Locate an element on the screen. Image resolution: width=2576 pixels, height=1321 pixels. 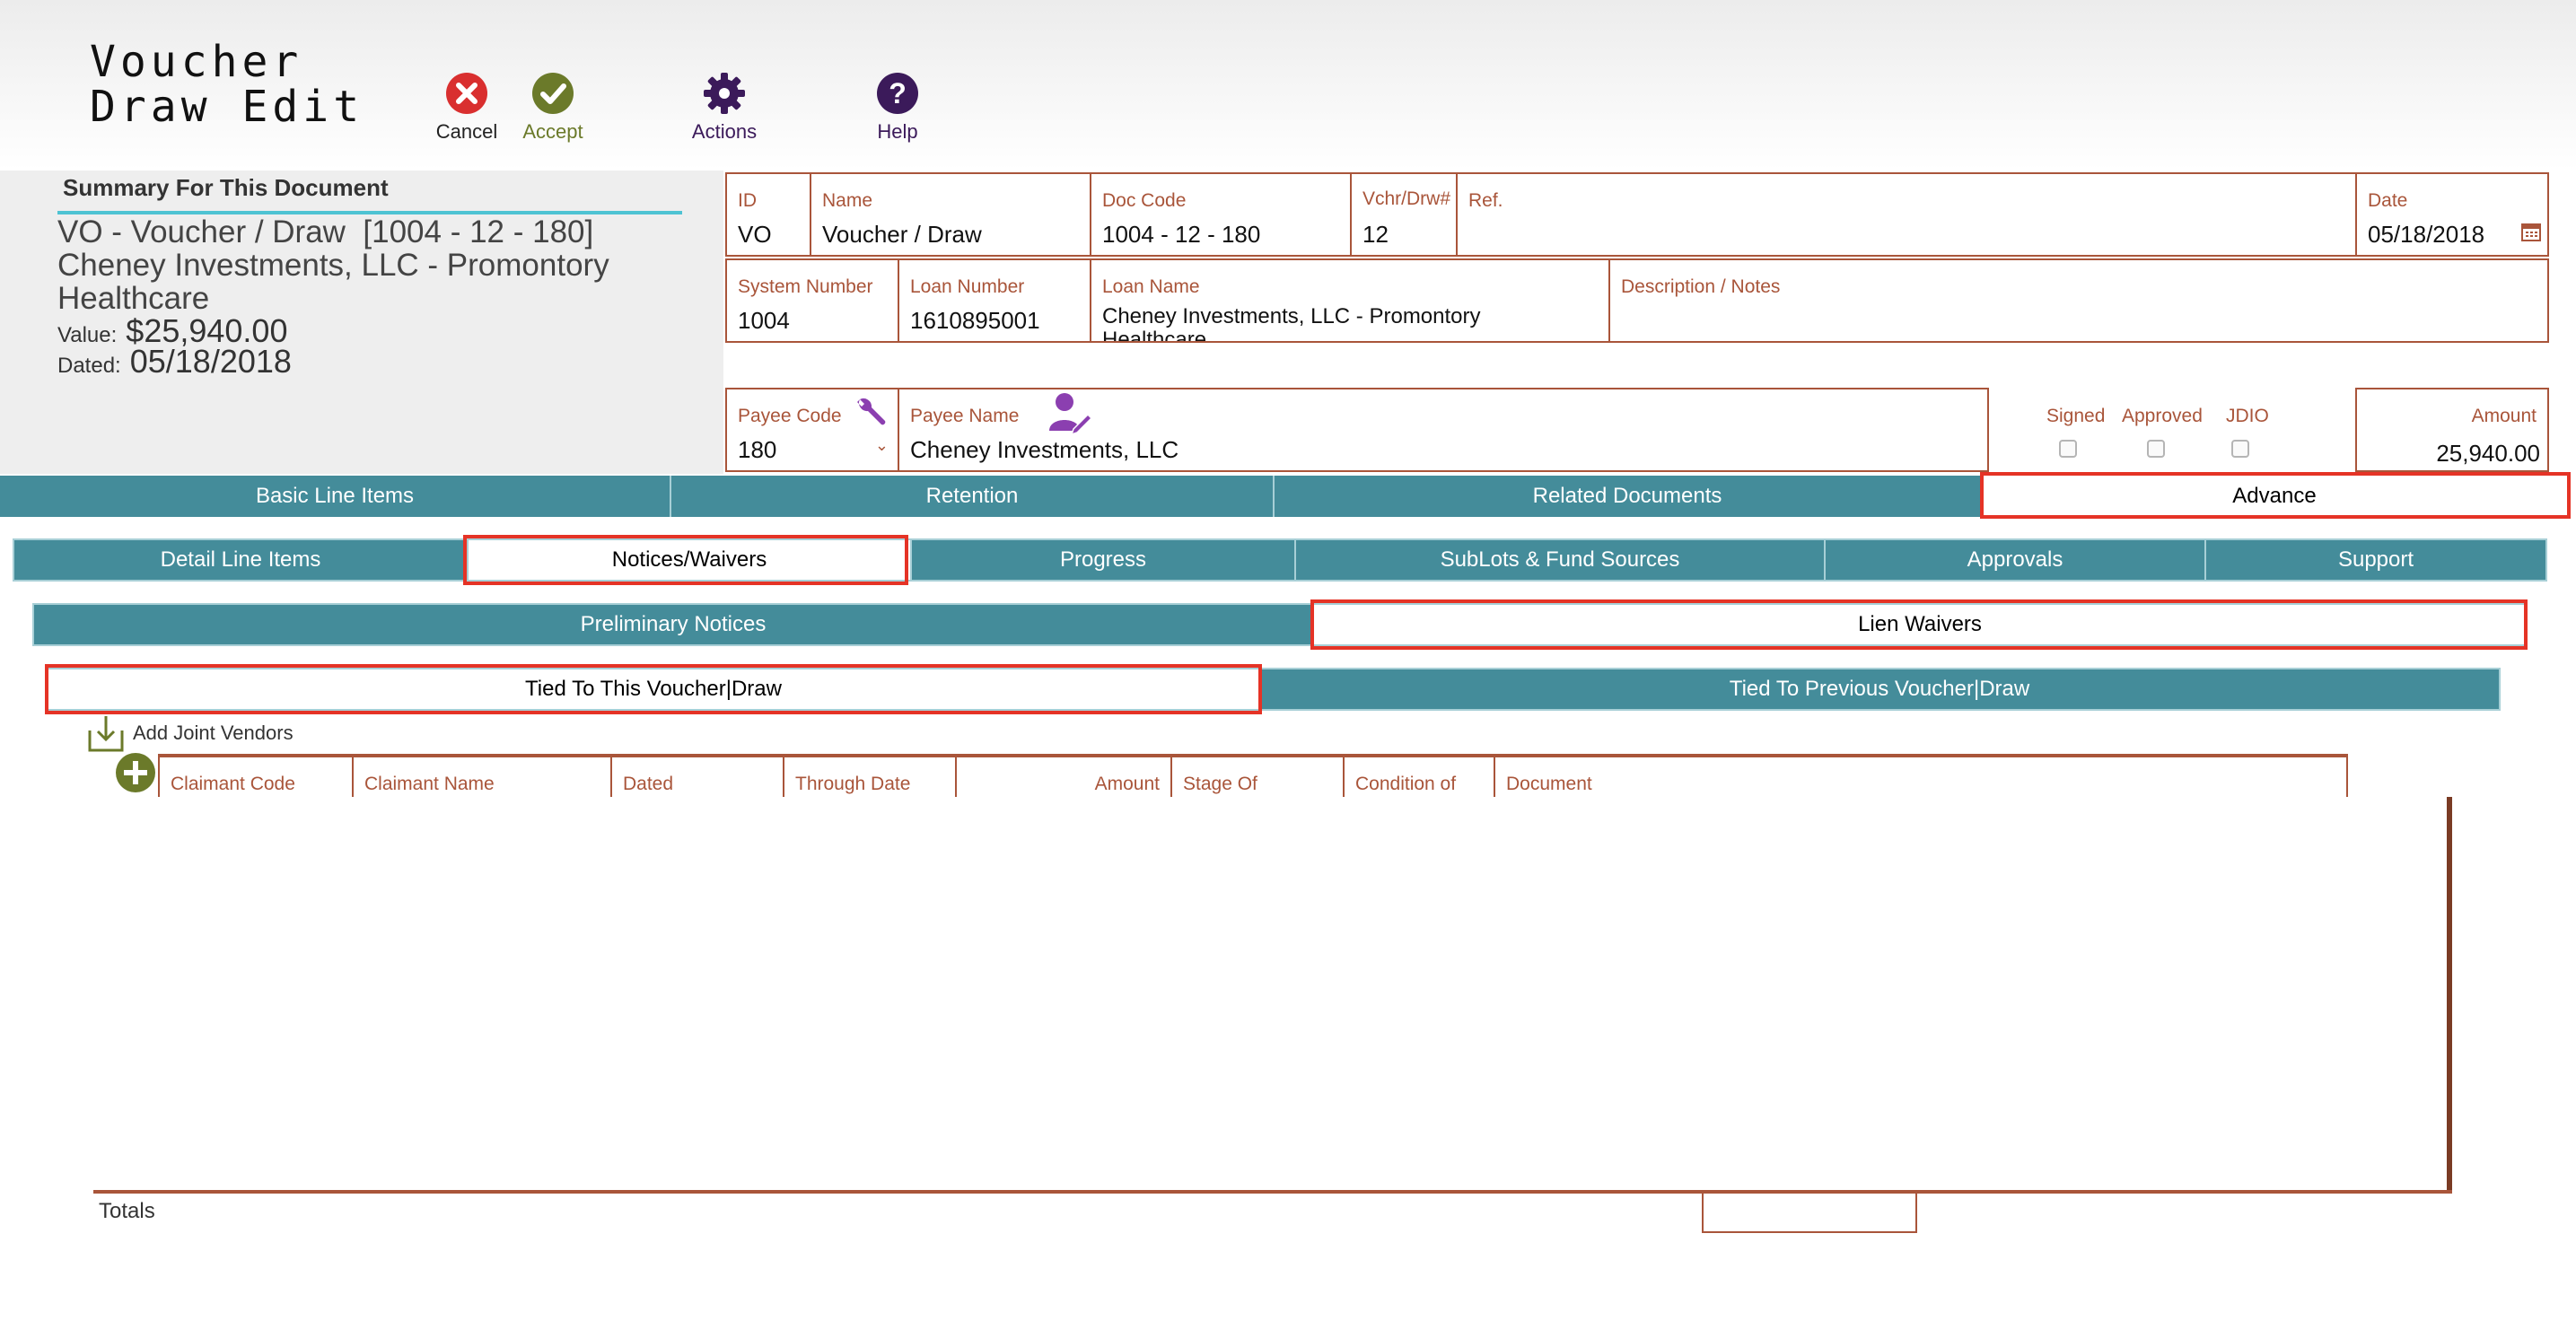
summary-dated-row: Dated: 05/18/2018 is located at coordinates (174, 362).